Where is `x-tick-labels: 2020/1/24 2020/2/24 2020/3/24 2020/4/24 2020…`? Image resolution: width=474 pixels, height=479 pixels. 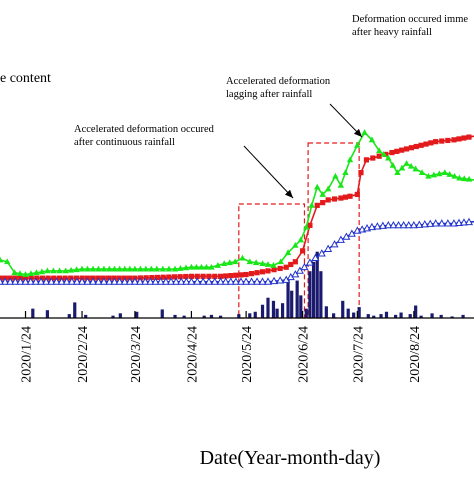 x-tick-labels: 2020/1/24 2020/2/24 2020/3/24 2020/4/24 2020… is located at coordinates (221, 354).